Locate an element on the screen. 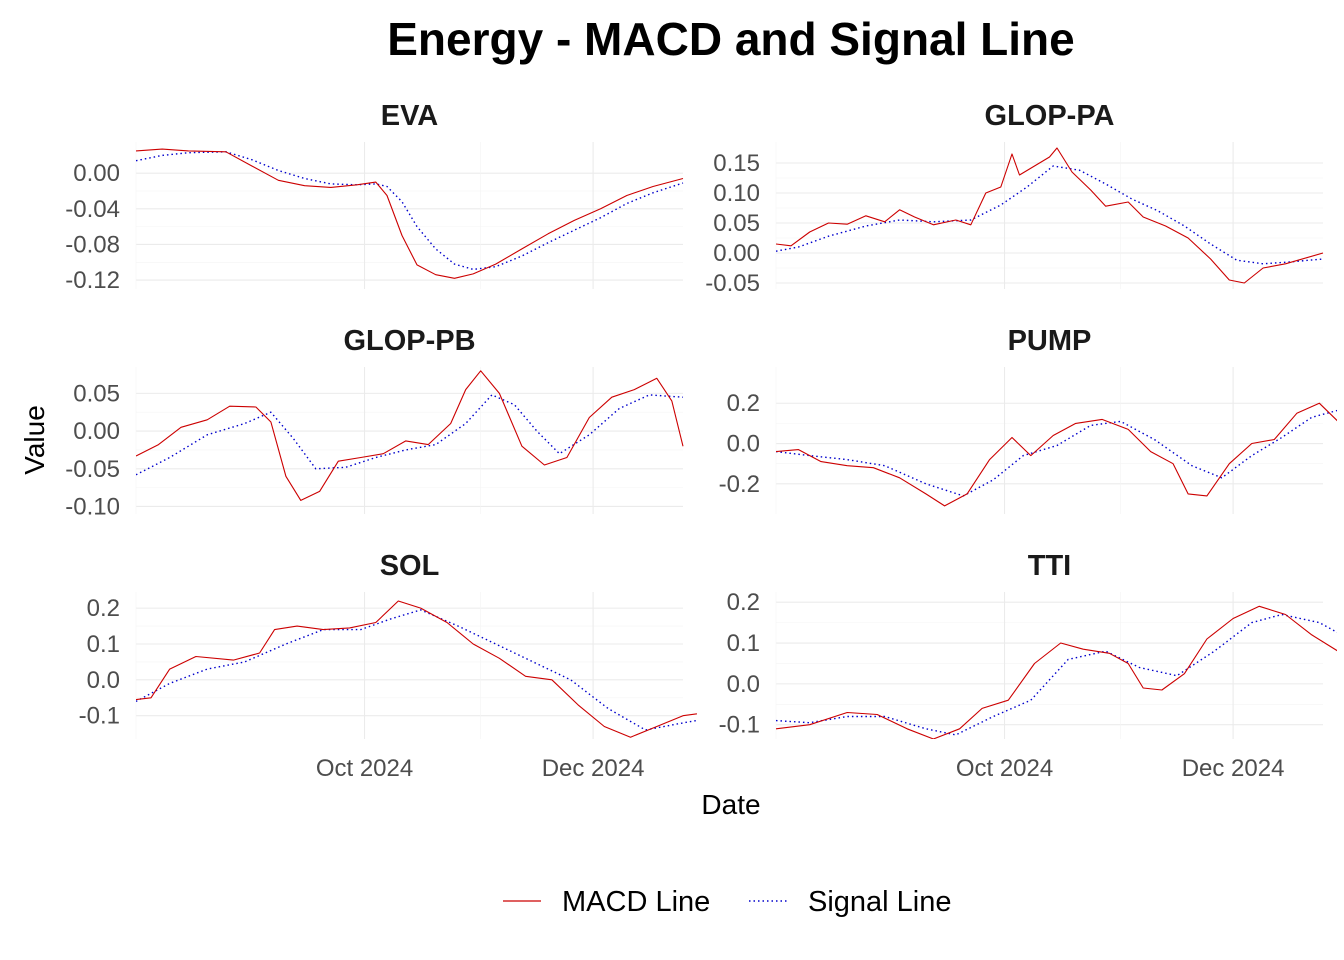  y-tick-label-eva: -0.08 is located at coordinates (92, 244).